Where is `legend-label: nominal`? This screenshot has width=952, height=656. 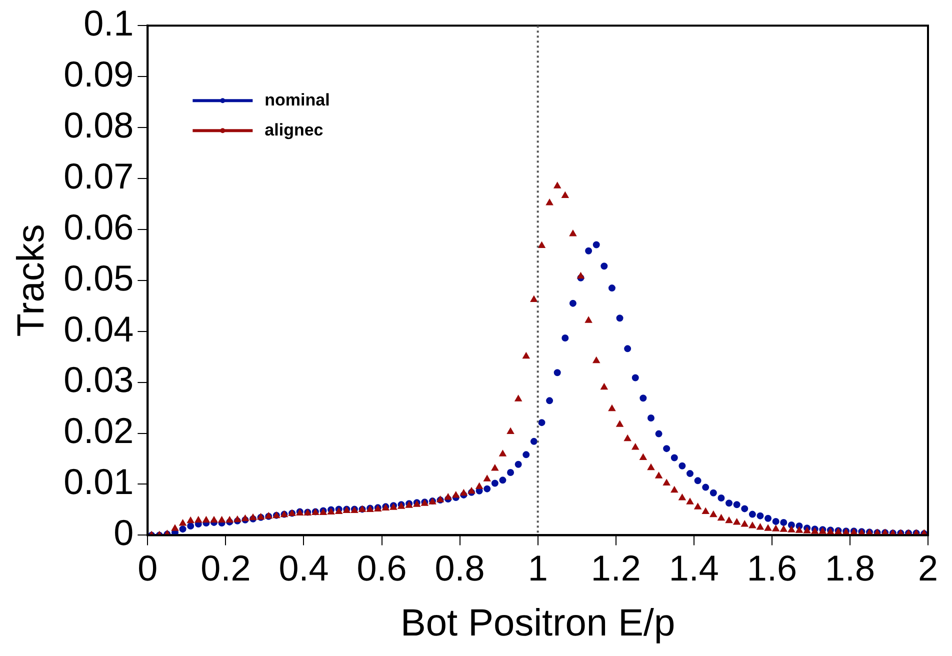
legend-label: nominal is located at coordinates (297, 100).